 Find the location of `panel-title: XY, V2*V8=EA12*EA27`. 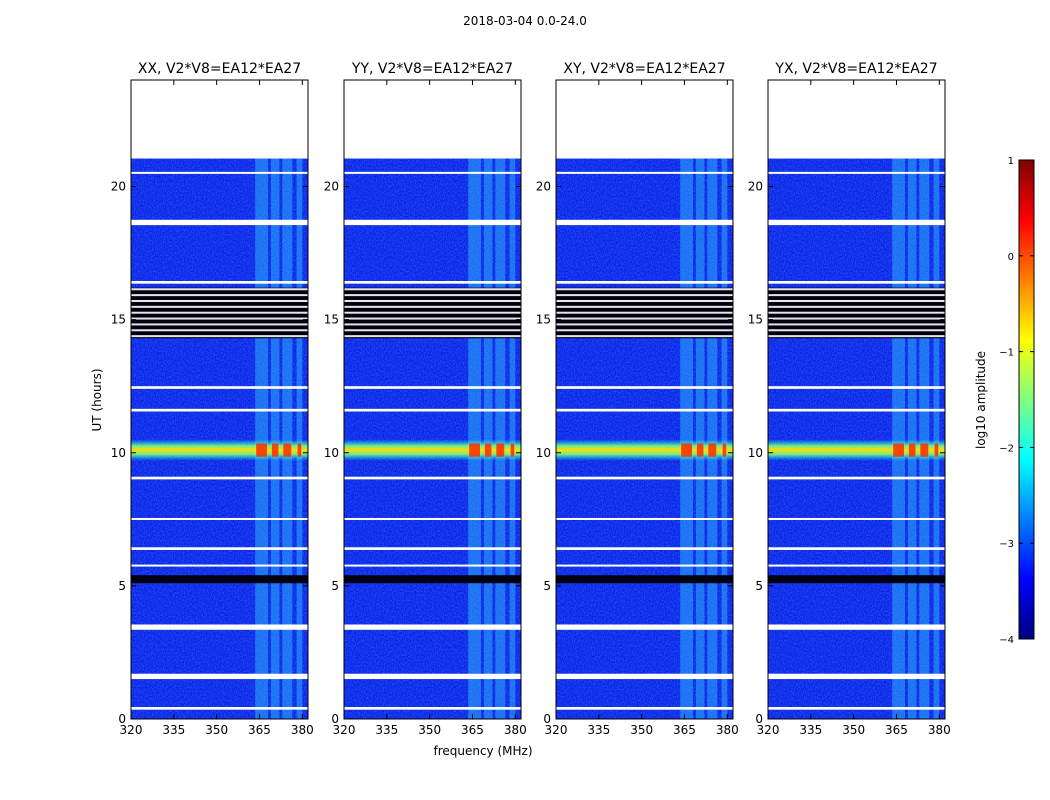

panel-title: XY, V2*V8=EA12*EA27 is located at coordinates (644, 69).